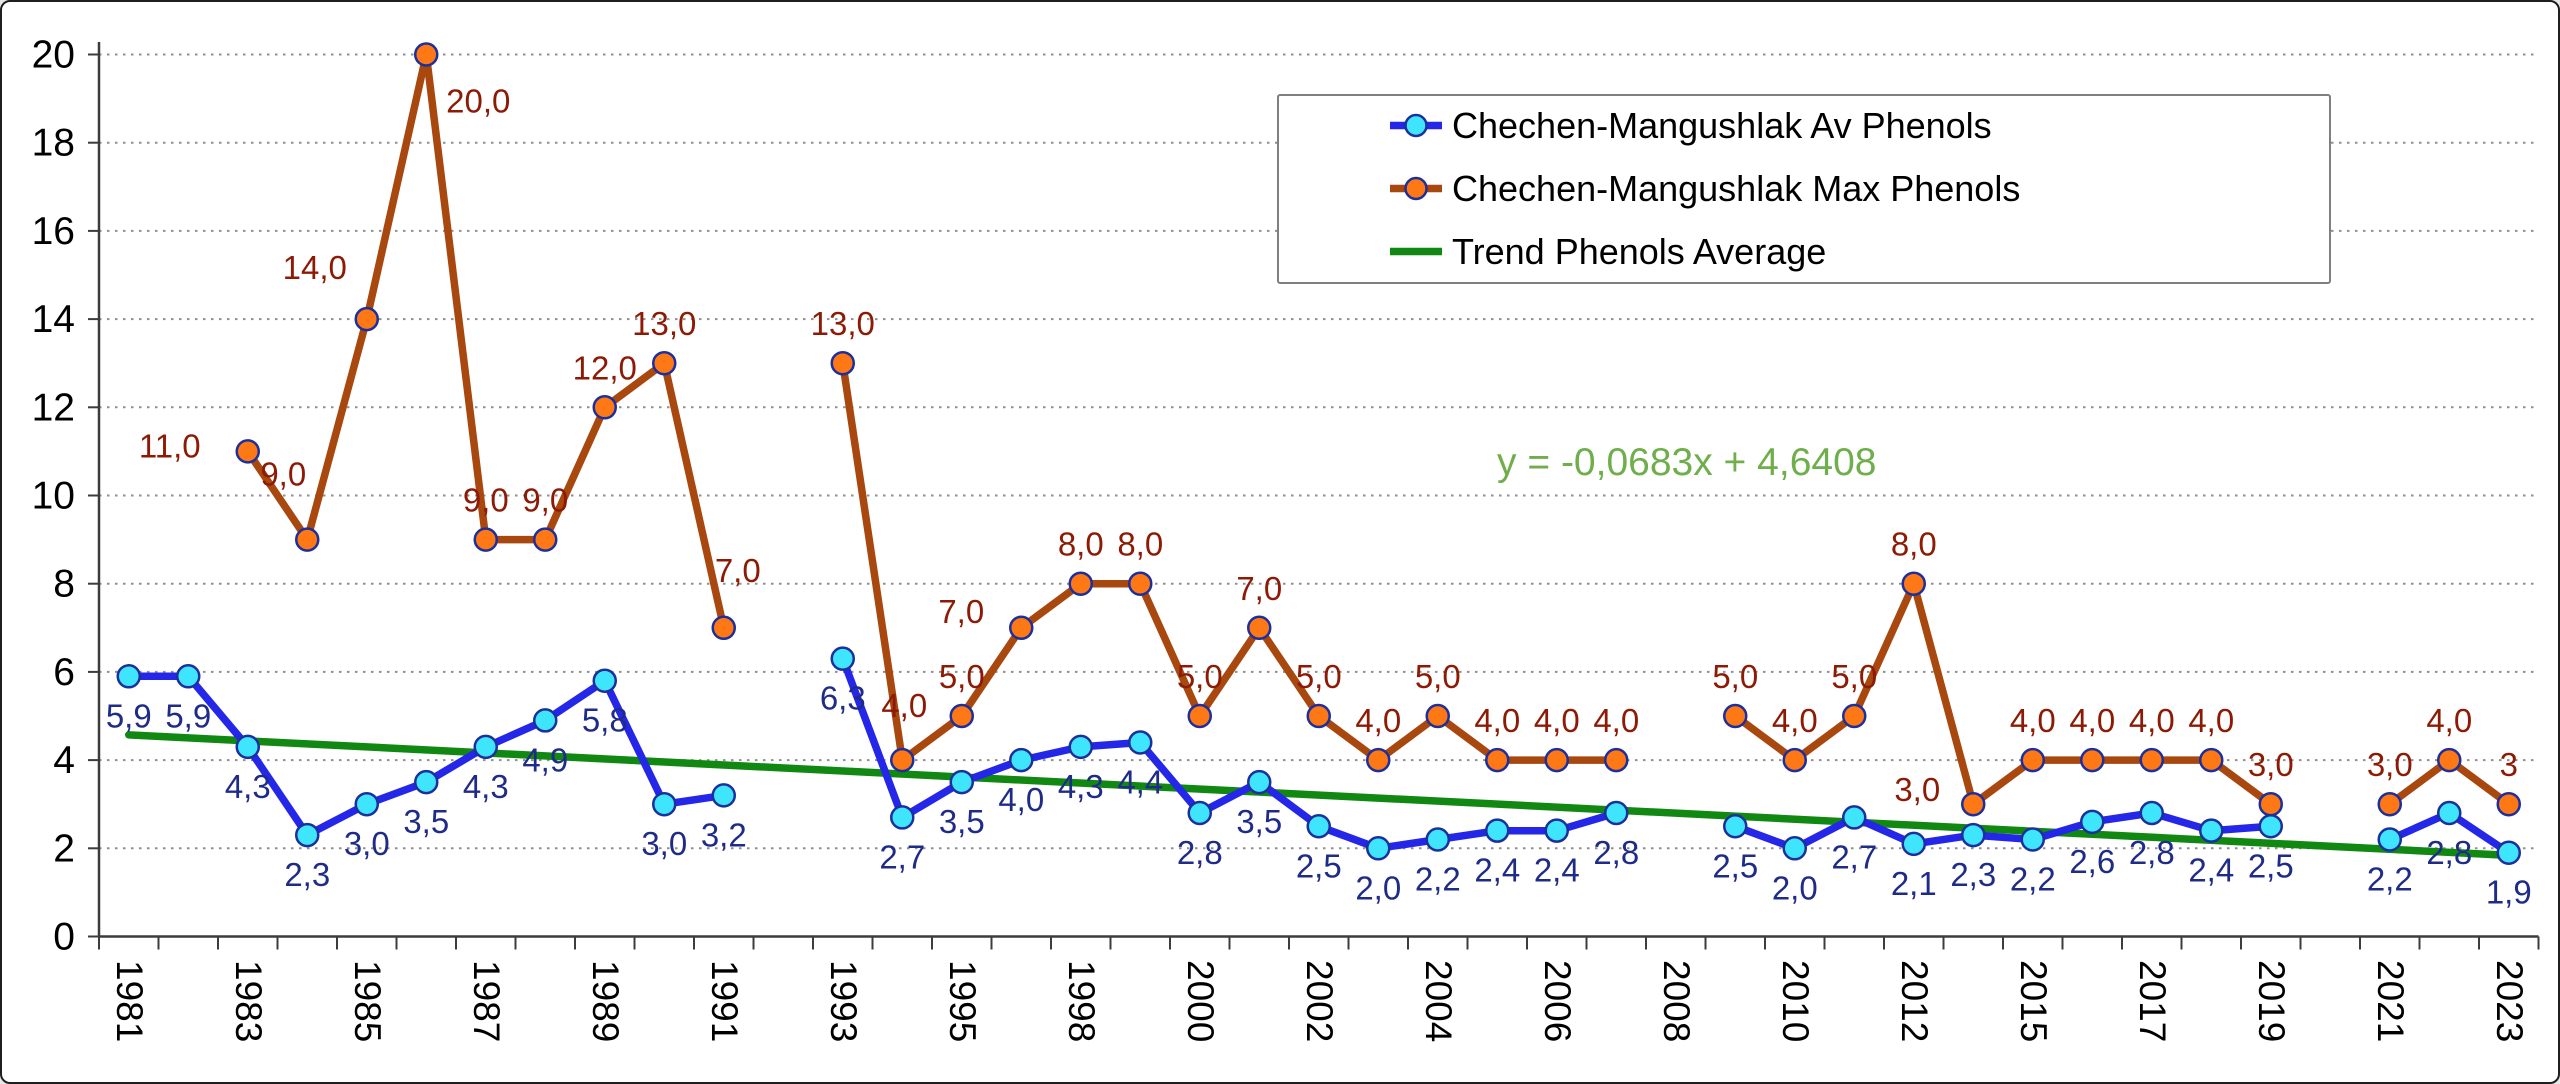 This screenshot has width=2560, height=1084. What do you see at coordinates (2509, 892) in the screenshot?
I see `avg-data-label: 1,9` at bounding box center [2509, 892].